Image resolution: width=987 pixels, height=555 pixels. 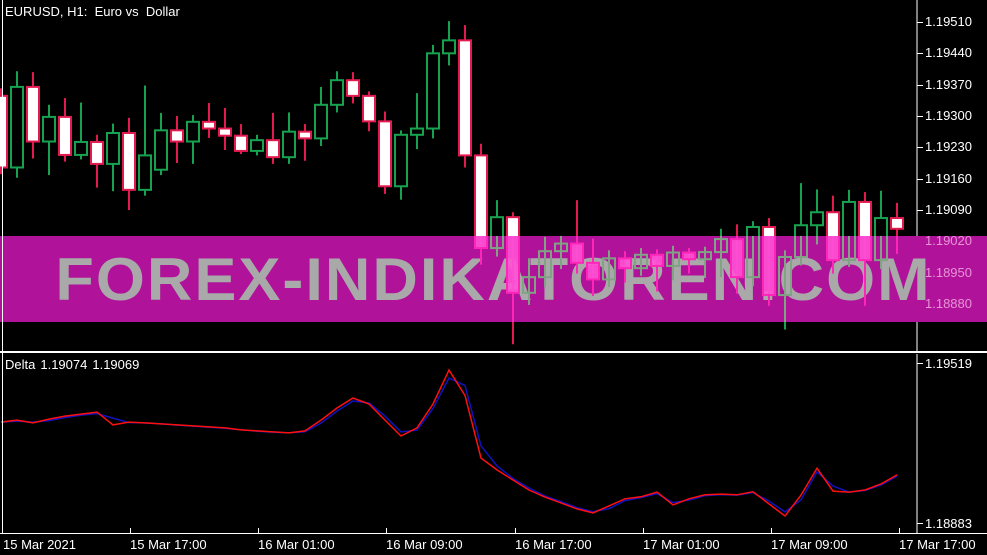 I want to click on time-axis-label: 16 Mar 01:00, so click(x=296, y=544).